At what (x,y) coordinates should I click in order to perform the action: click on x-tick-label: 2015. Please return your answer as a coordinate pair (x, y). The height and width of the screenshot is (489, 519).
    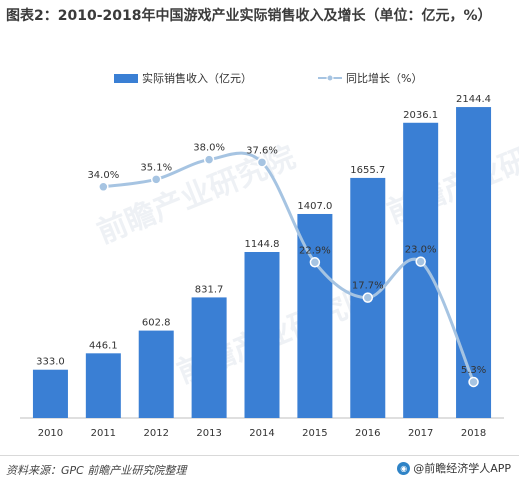
    Looking at the image, I should click on (314, 433).